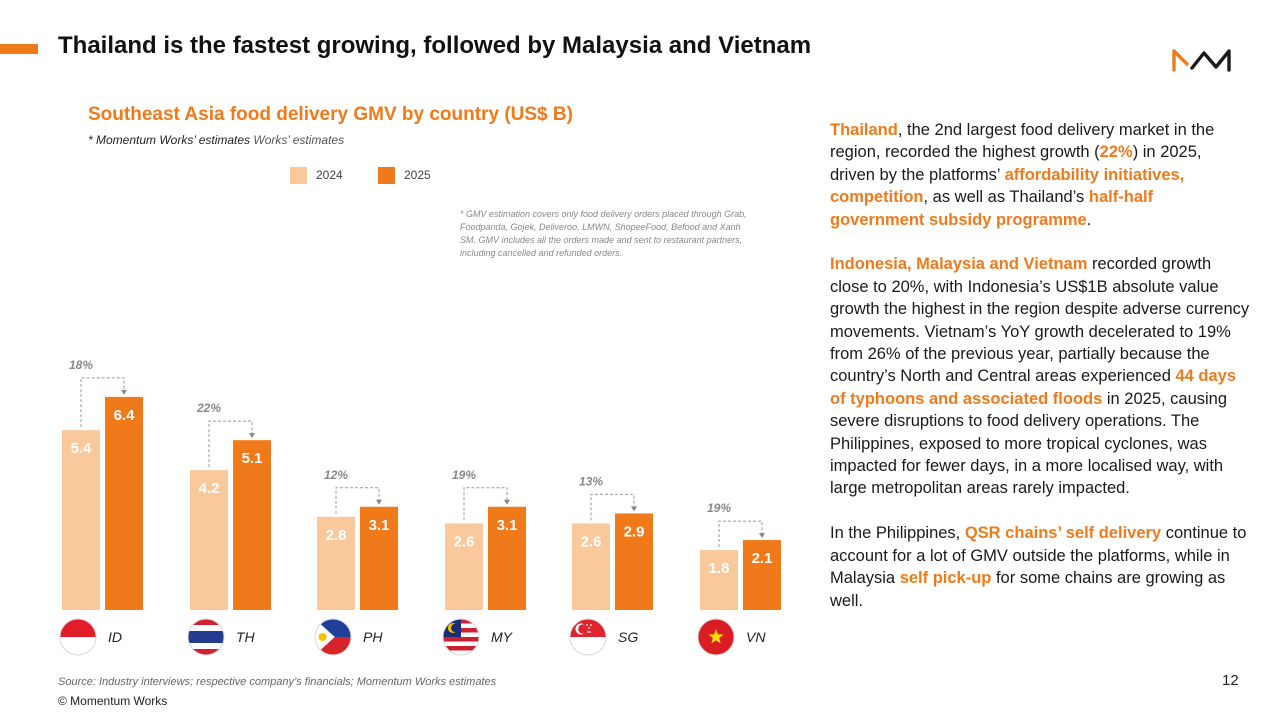 The image size is (1280, 720). What do you see at coordinates (299, 140) in the screenshot?
I see `chart-subtitle-extra: Works’ estimates` at bounding box center [299, 140].